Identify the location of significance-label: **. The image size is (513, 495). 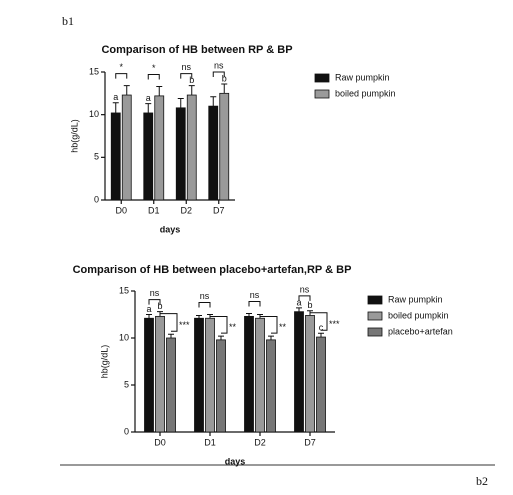
(233, 327).